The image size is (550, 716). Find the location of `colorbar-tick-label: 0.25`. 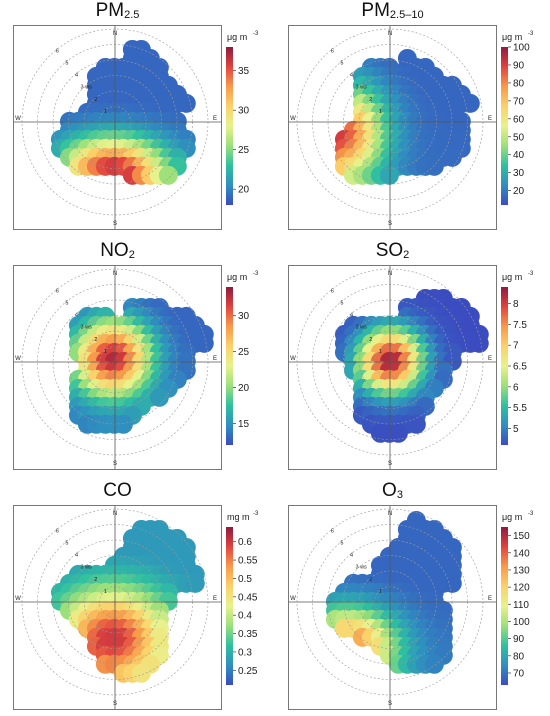

colorbar-tick-label: 0.25 is located at coordinates (248, 671).